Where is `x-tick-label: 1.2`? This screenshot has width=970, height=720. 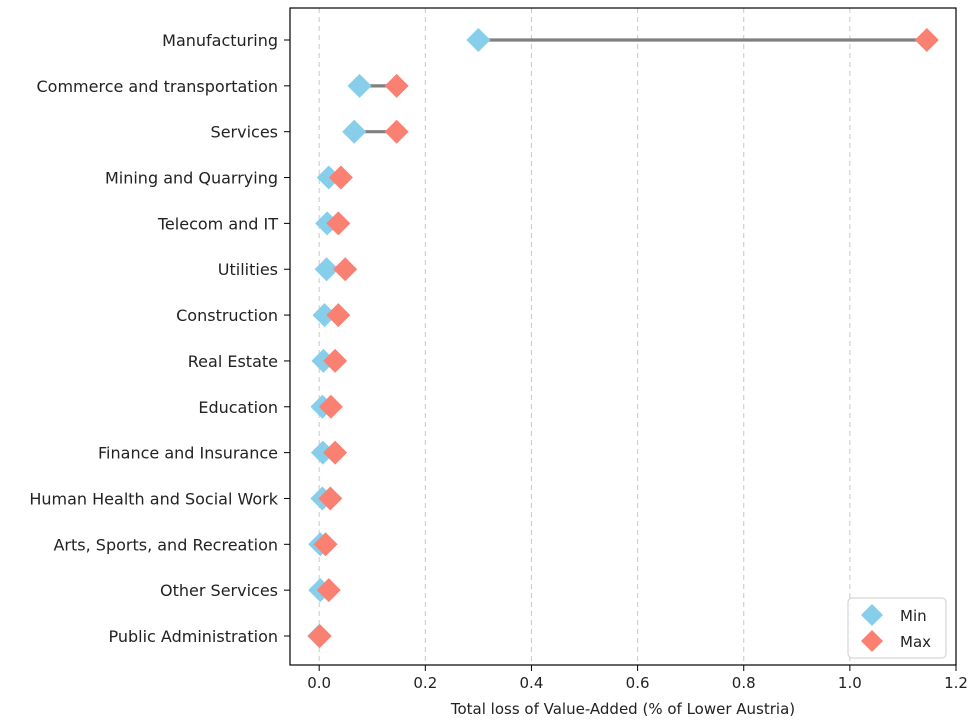
x-tick-label: 1.2 is located at coordinates (956, 683).